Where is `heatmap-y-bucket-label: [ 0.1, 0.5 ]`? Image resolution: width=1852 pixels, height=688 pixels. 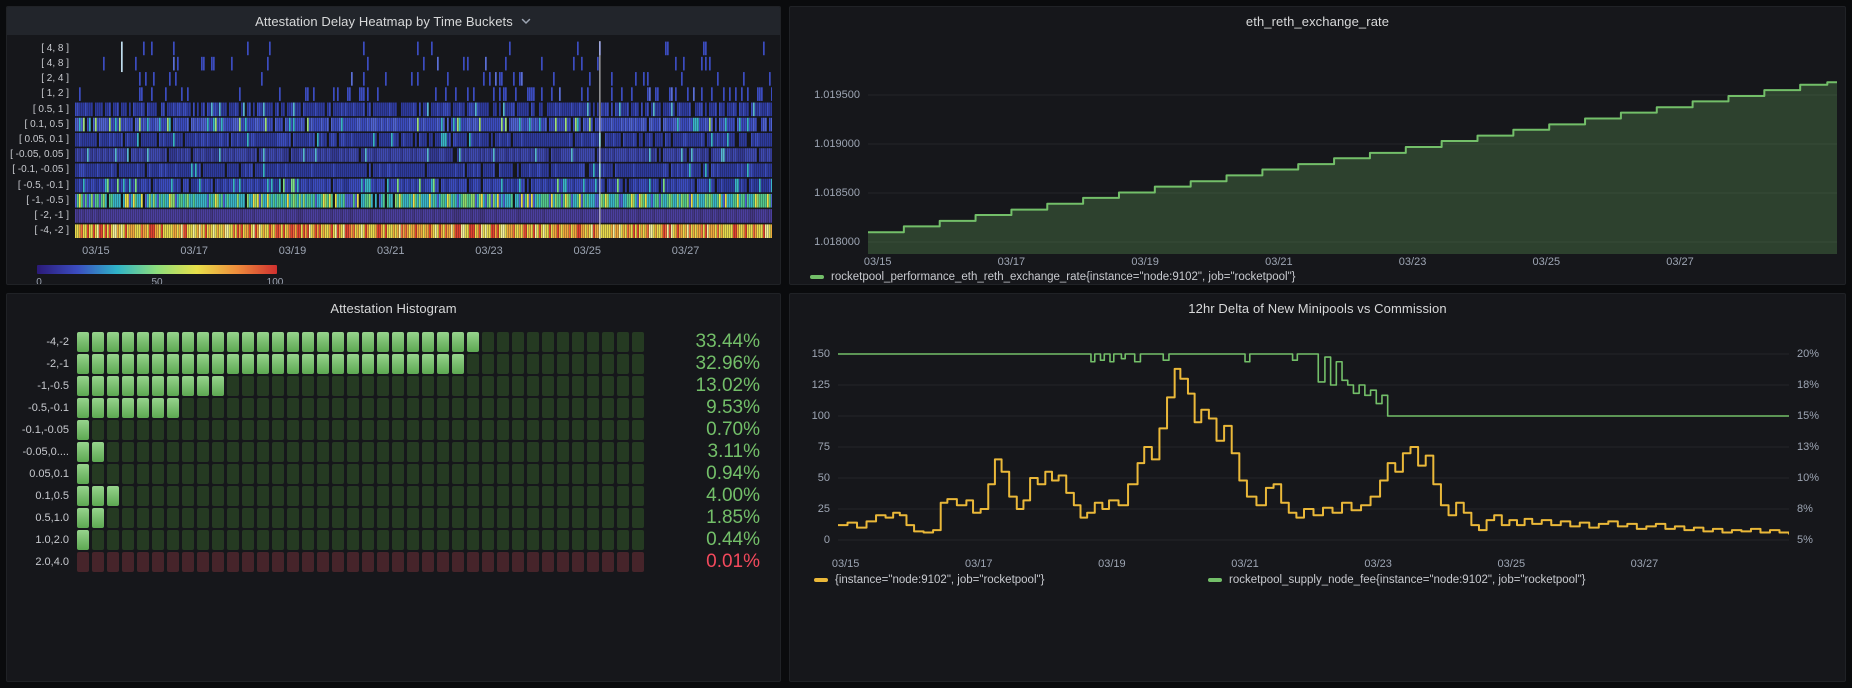
heatmap-y-bucket-label: [ 0.1, 0.5 ] is located at coordinates (46, 124).